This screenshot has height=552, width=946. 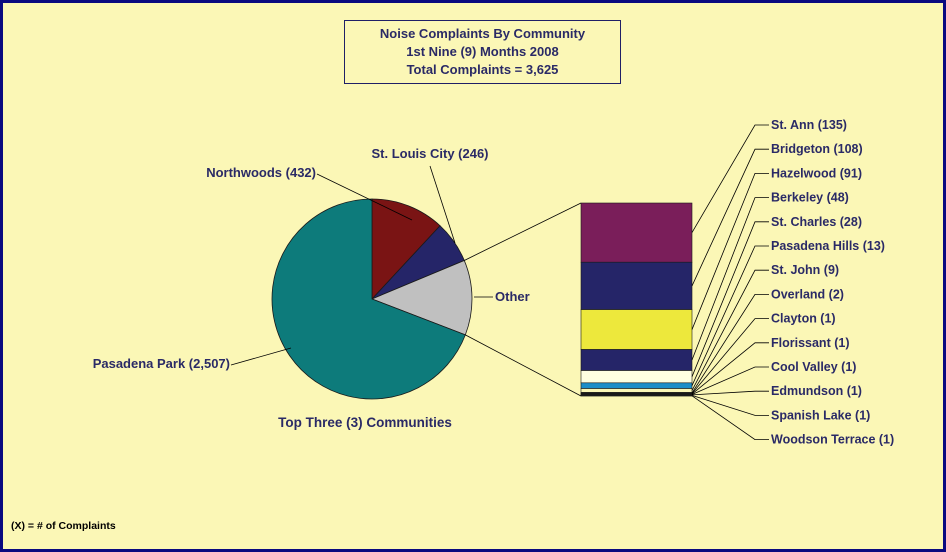 I want to click on bar-label-spanish-lake: Spanish Lake (1), so click(x=820, y=415).